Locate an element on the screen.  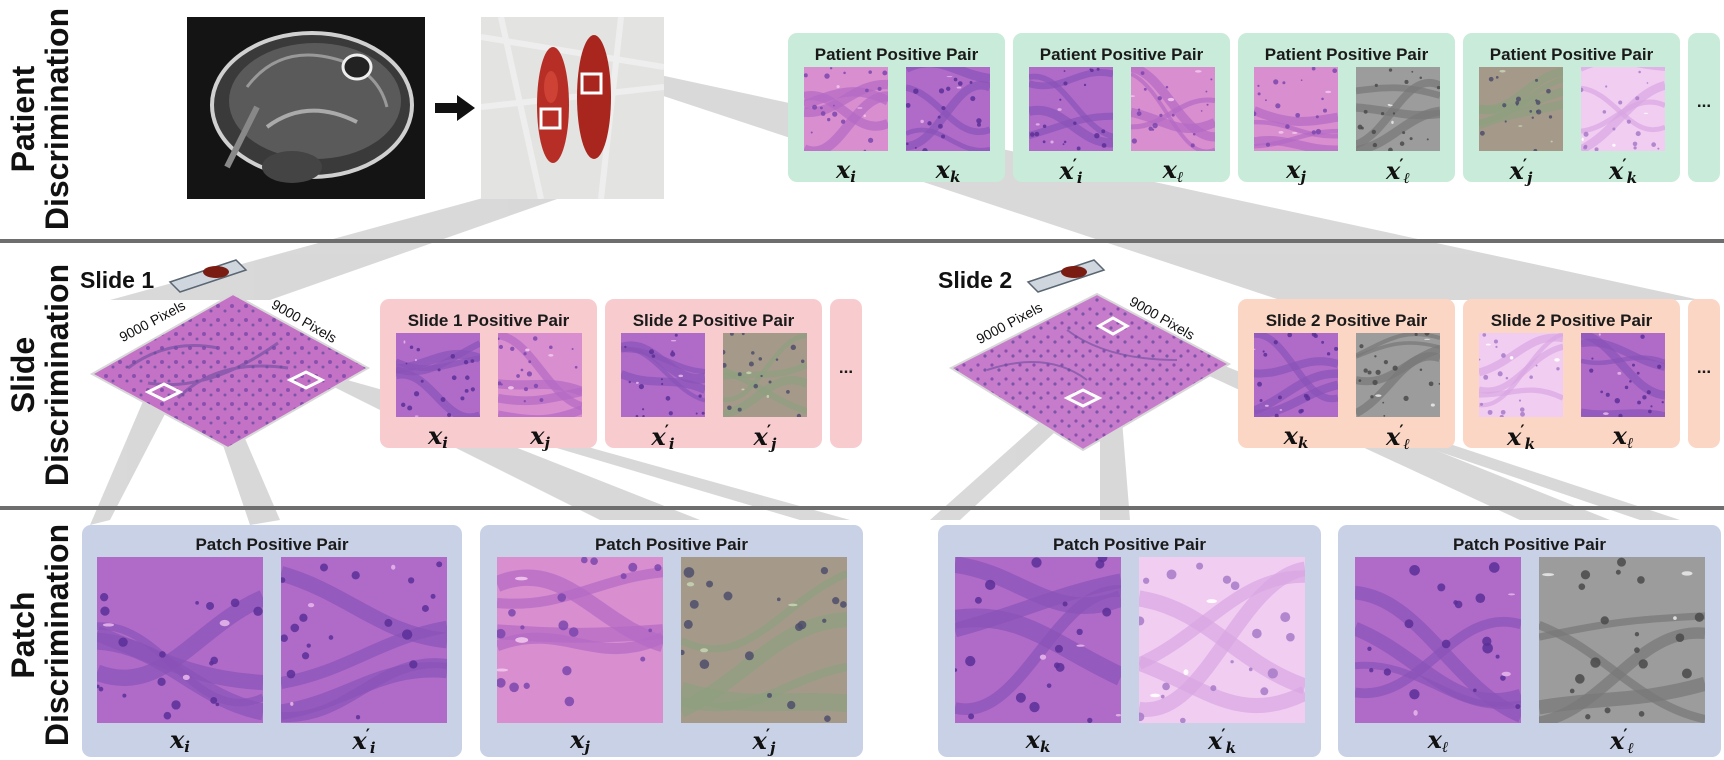
row-label-slide: Slide Discrimination is located at coordinates (40, 375).